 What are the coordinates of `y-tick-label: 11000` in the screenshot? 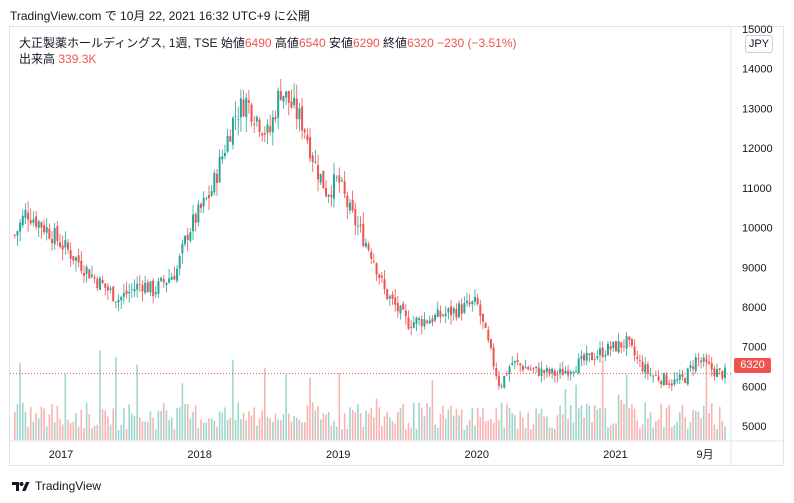 It's located at (757, 189).